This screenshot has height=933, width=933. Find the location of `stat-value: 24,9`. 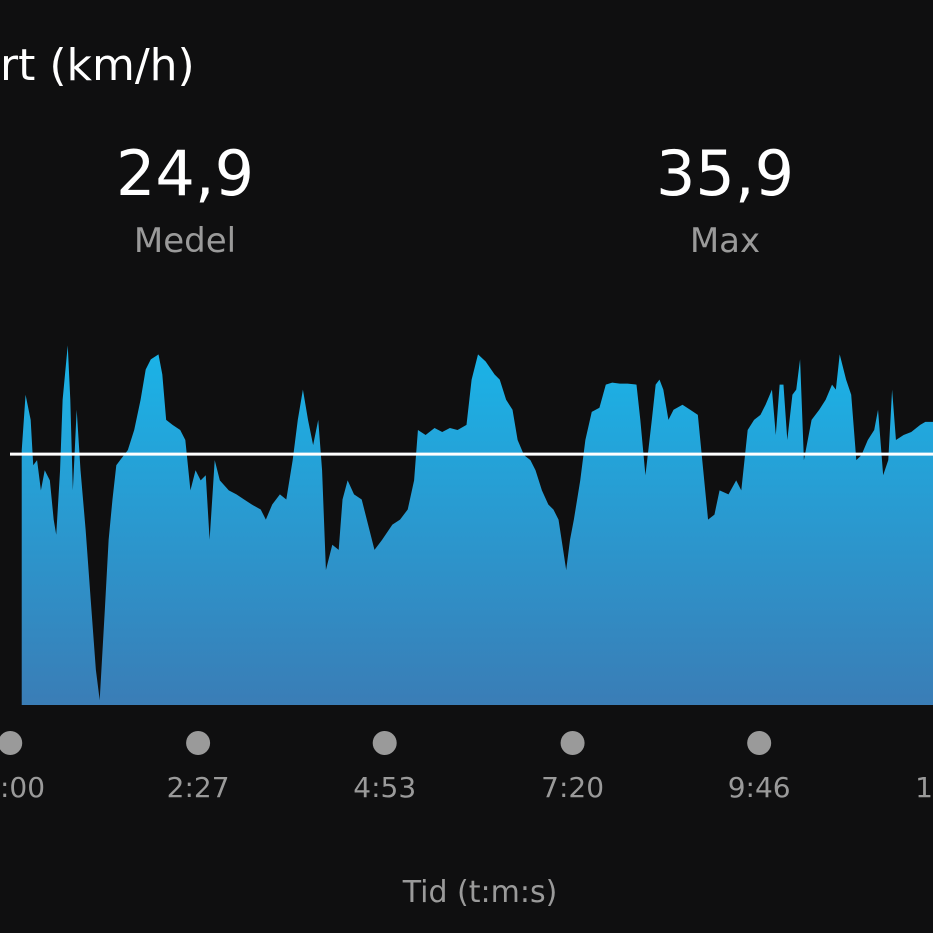

stat-value: 24,9 is located at coordinates (185, 173).